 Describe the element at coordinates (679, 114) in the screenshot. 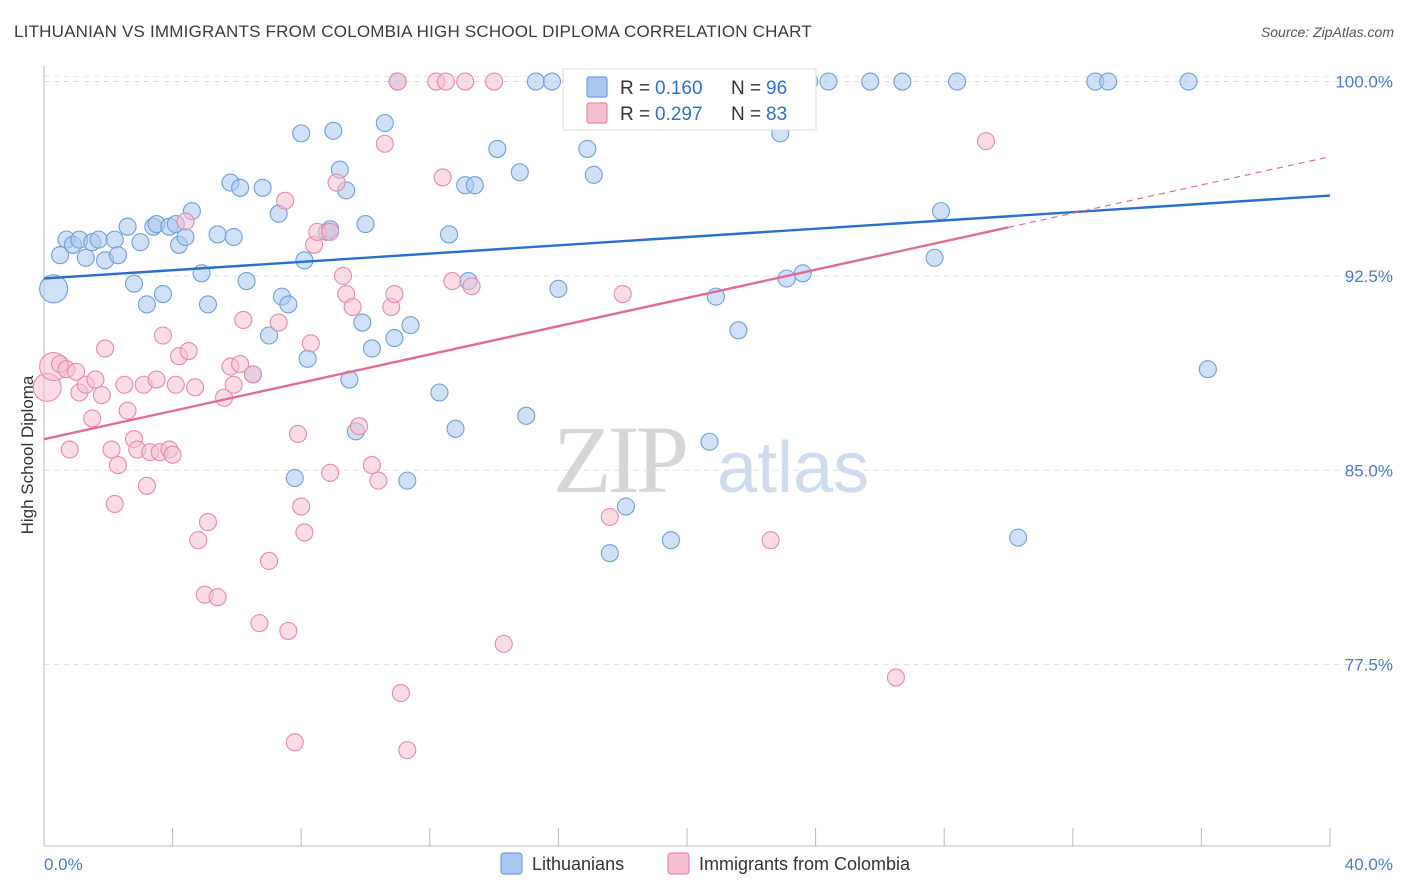

I see `legend-r-value: 0.297` at that location.